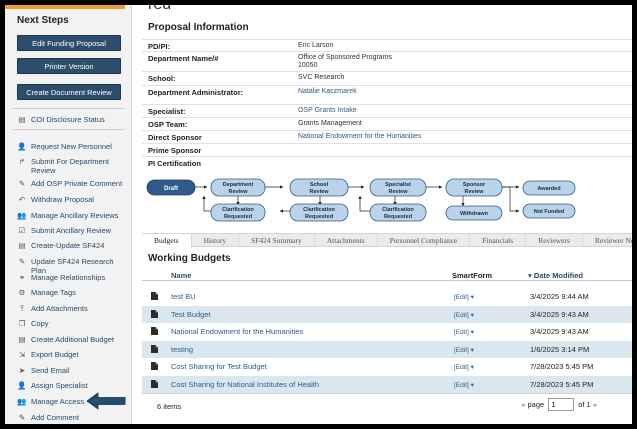 This screenshot has width=637, height=429. Describe the element at coordinates (316, 45) in the screenshot. I see `info-value: Eric Larson` at that location.